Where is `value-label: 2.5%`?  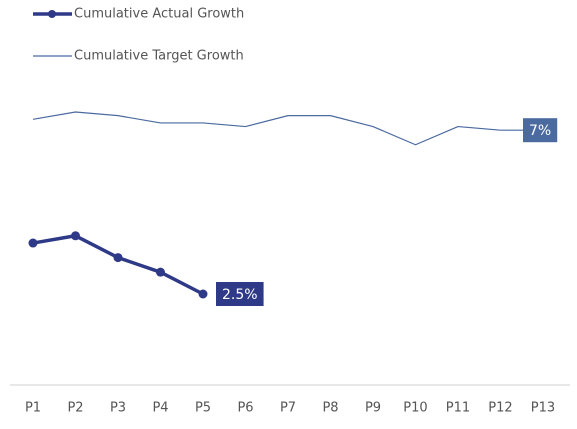
value-label: 2.5% is located at coordinates (240, 295).